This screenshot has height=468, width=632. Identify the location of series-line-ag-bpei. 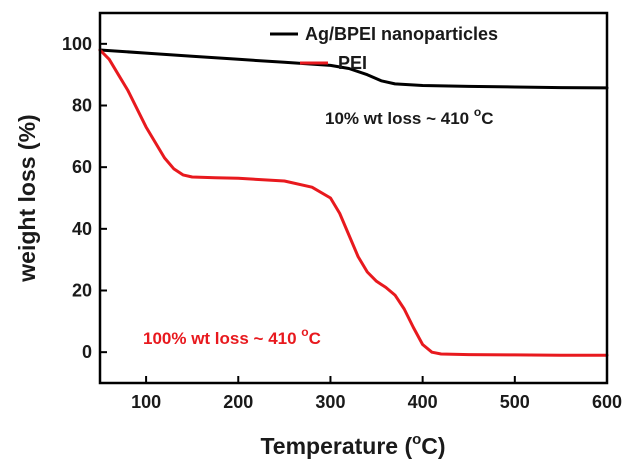
(353, 69).